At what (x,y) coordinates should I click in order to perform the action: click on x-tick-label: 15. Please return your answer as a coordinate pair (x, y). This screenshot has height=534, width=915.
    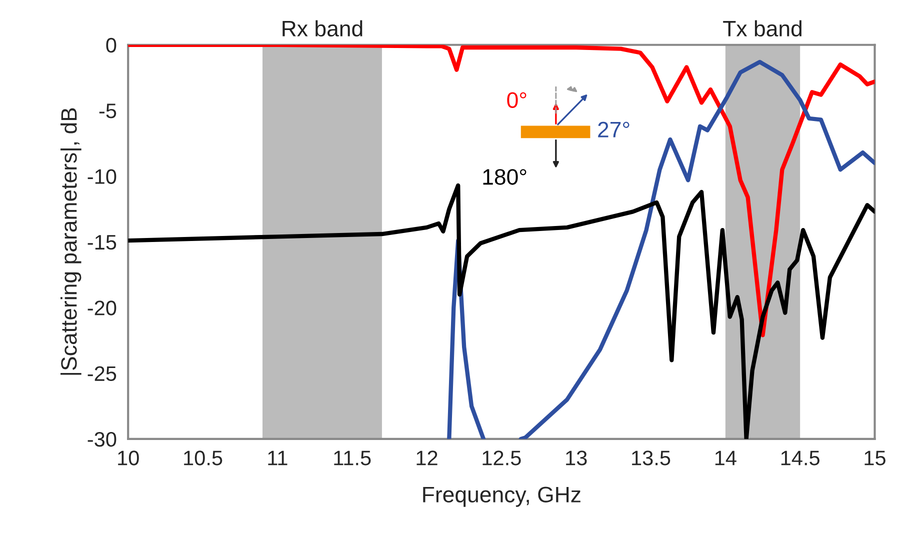
    Looking at the image, I should click on (875, 458).